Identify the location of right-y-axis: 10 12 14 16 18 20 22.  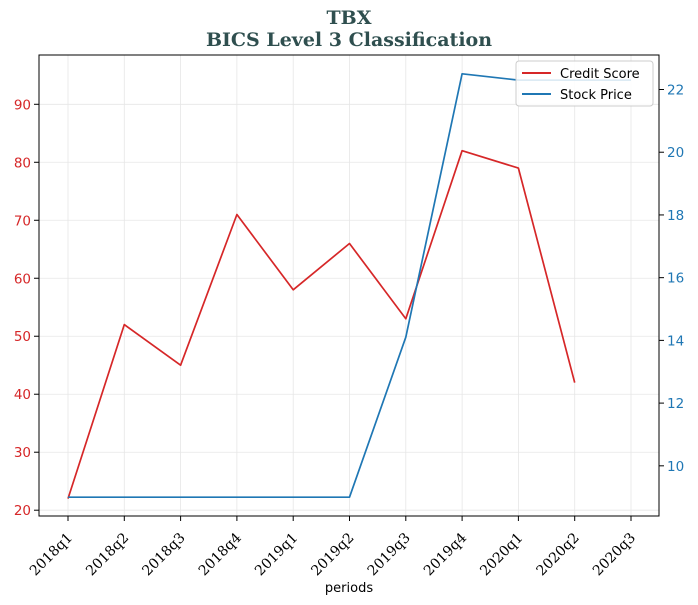
(671, 278).